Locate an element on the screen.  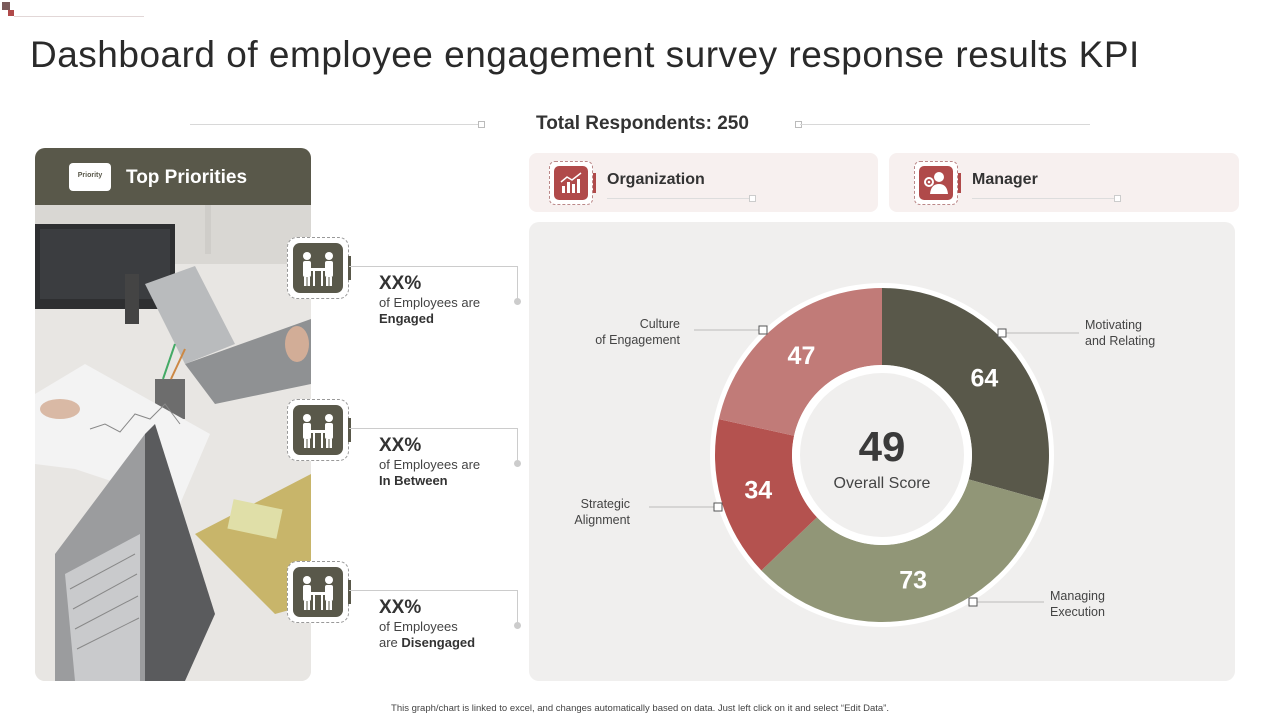
priority-description-line1: of Employees is located at coordinates (418, 626).